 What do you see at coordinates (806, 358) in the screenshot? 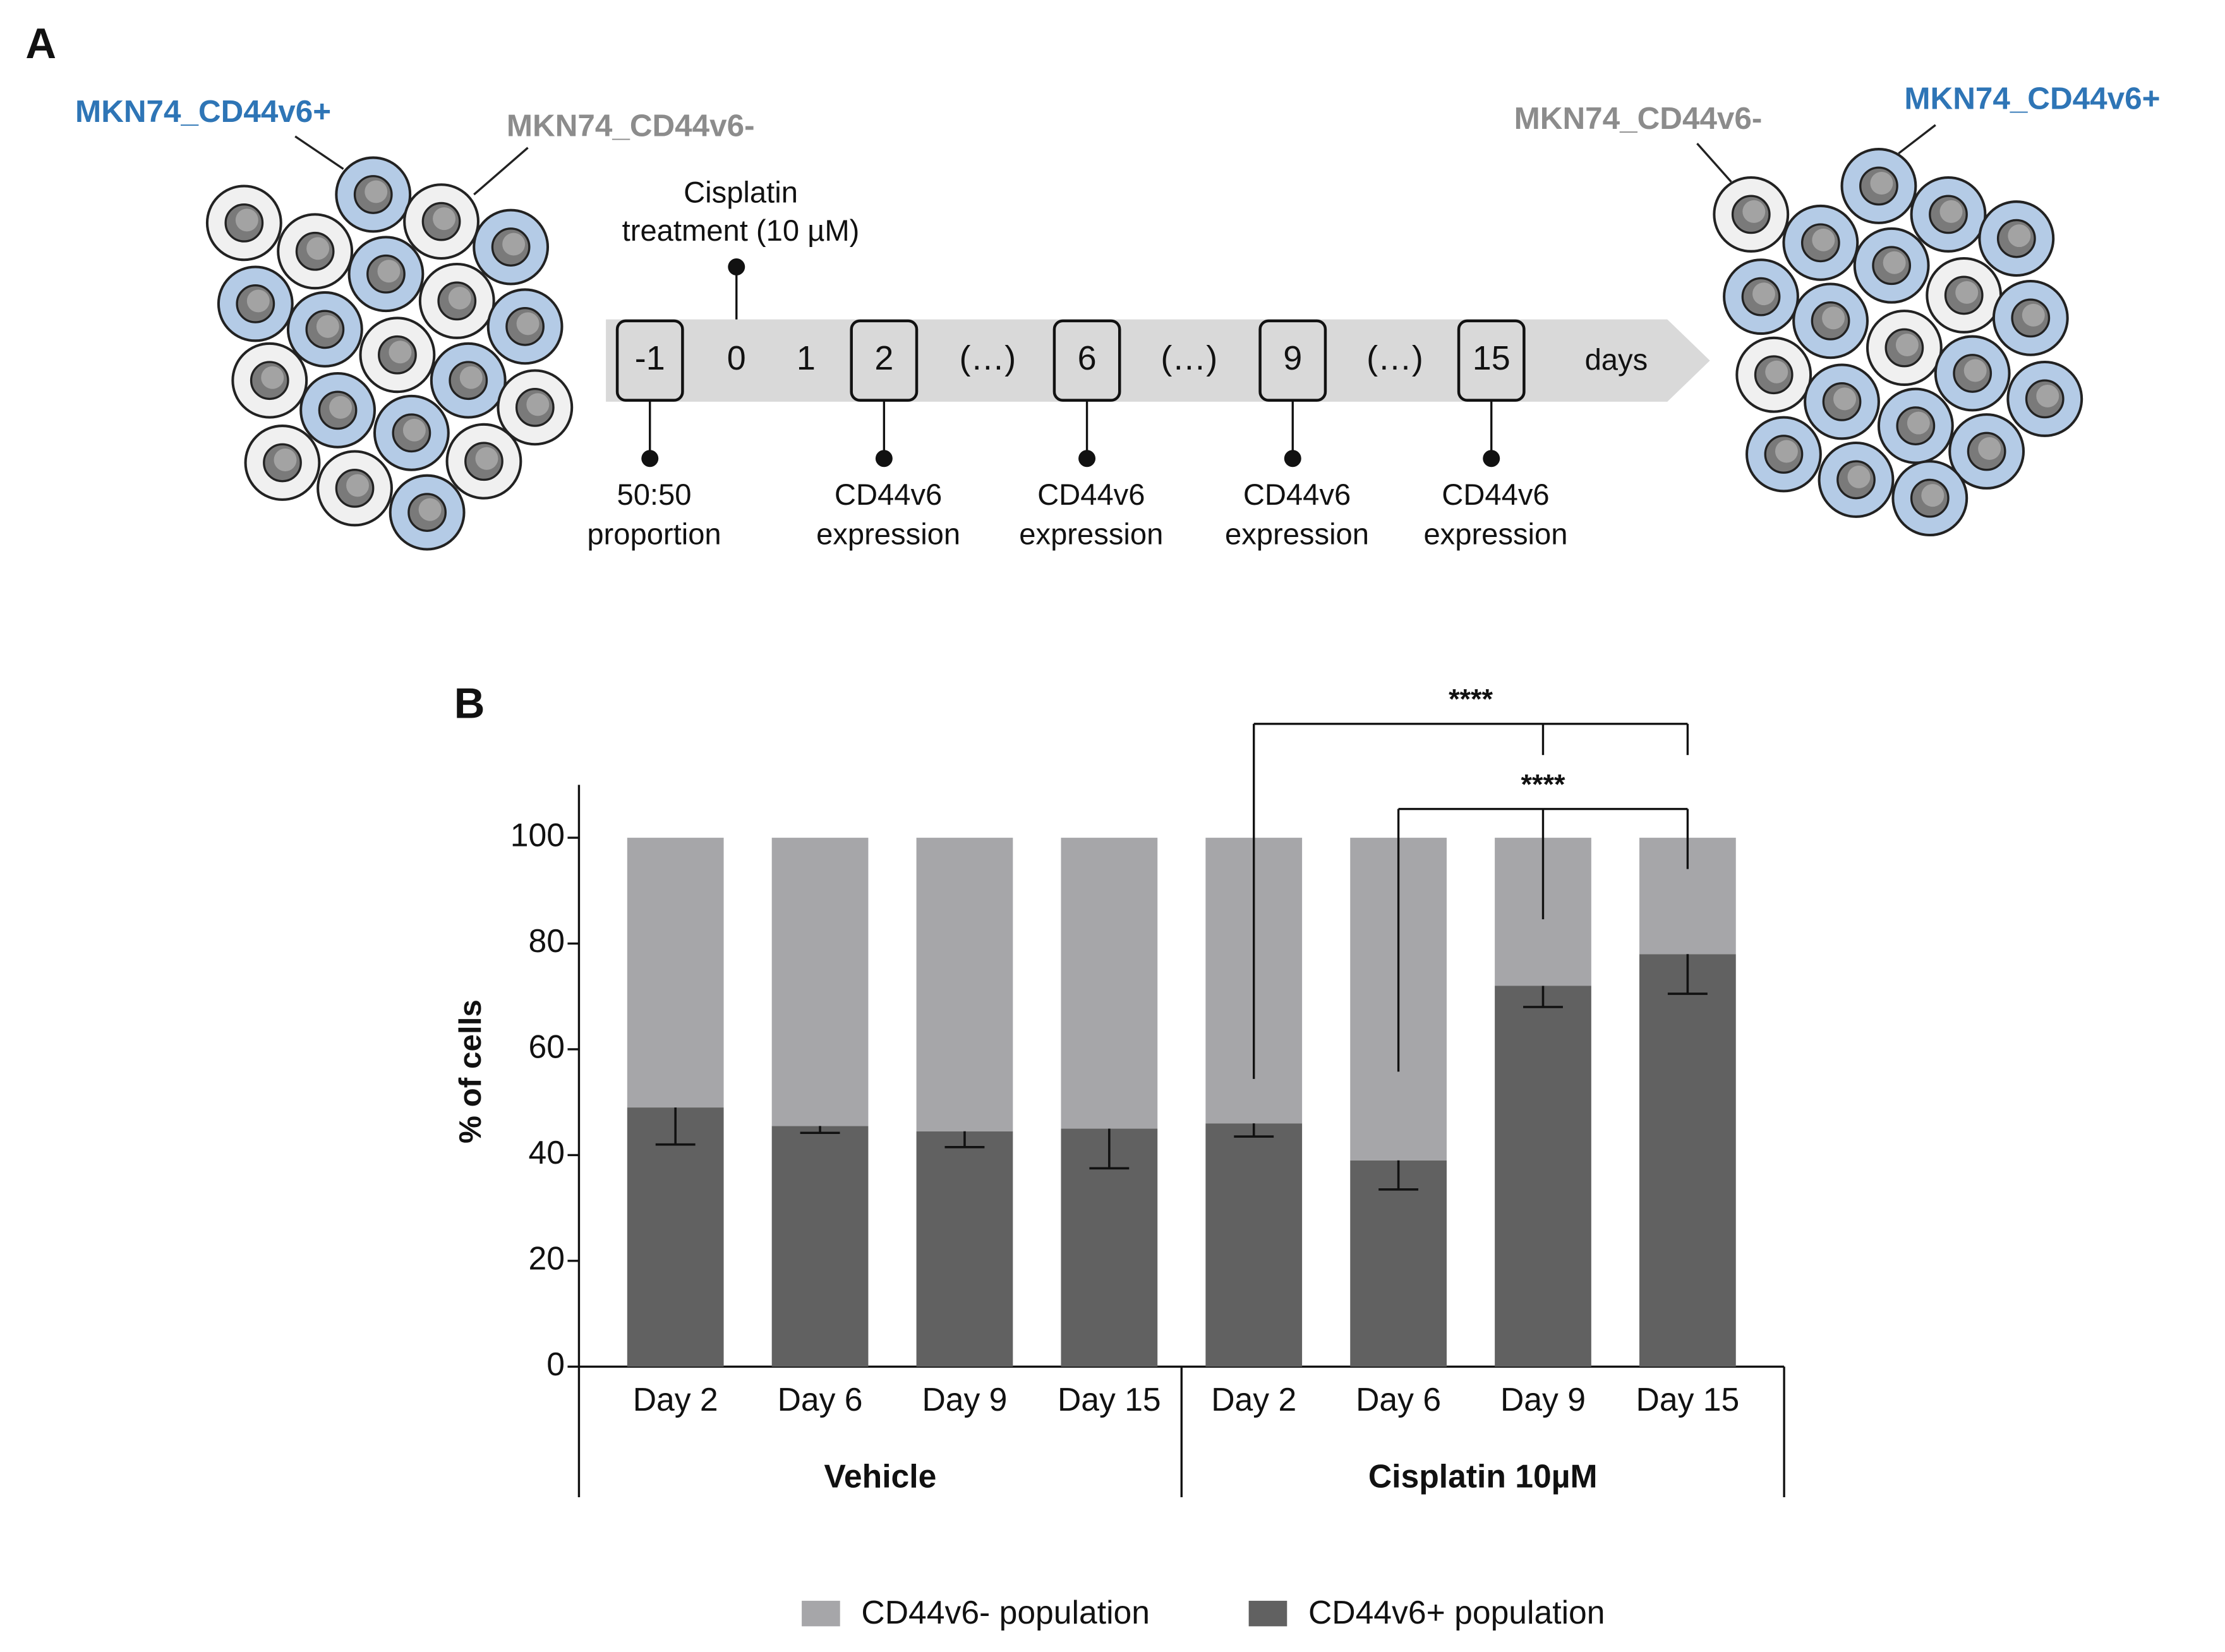
I see `day-label: 1` at bounding box center [806, 358].